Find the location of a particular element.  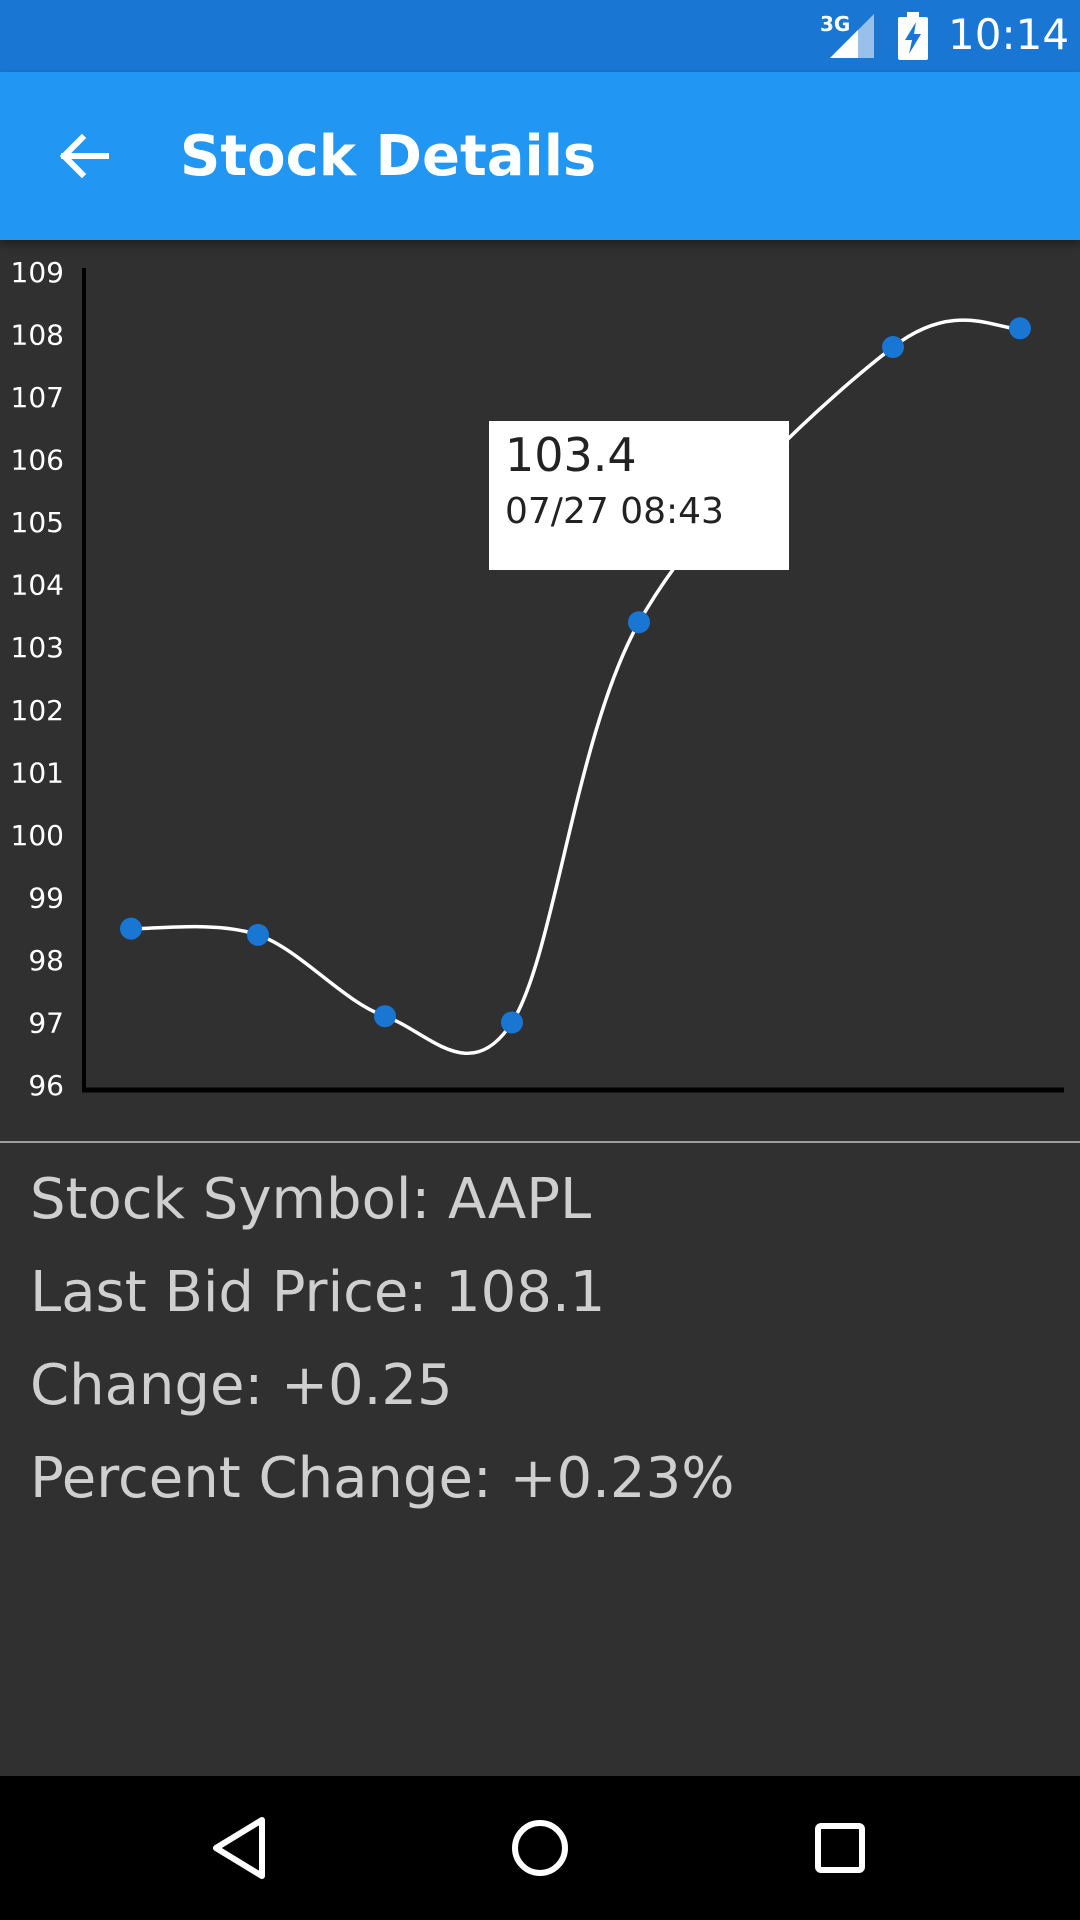

stock-symbol-text: Stock Symbol: AAPL is located at coordinates (311, 1199).